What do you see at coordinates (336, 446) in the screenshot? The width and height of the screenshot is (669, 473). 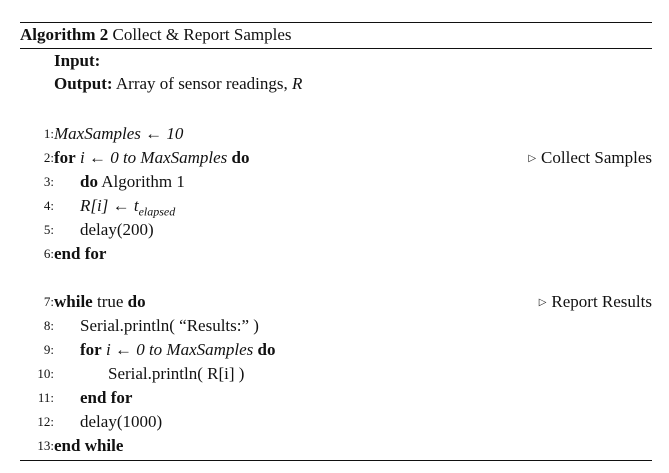 I see `code-line-13: 13: end while` at bounding box center [336, 446].